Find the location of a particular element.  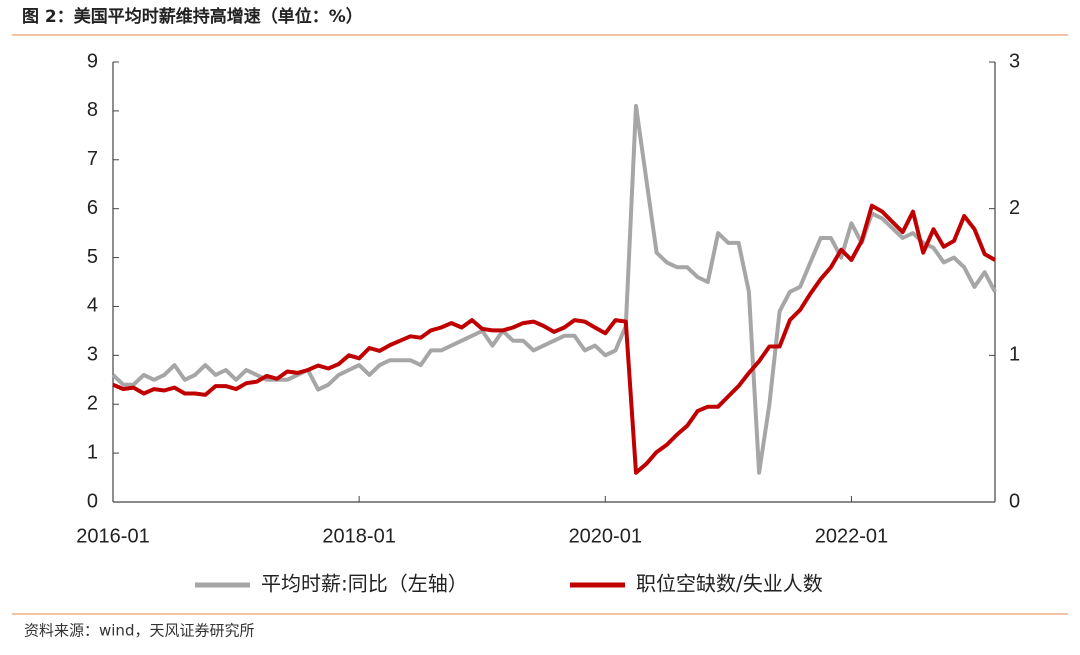

legend-label: 职位空缺数/失业人数 is located at coordinates (729, 584).